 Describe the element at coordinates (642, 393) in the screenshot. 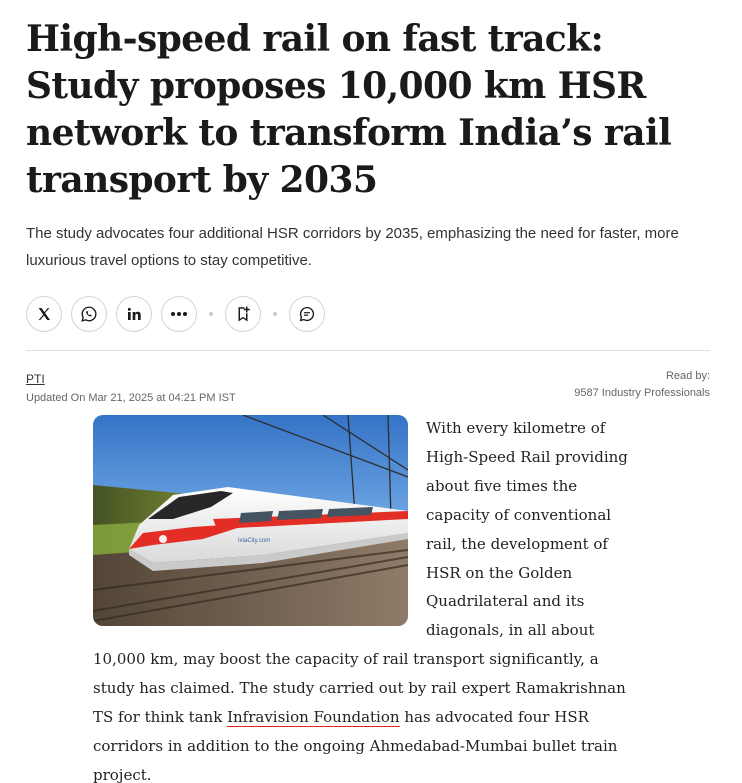

I see `read-by-count: 9587 Industry Professionals` at that location.